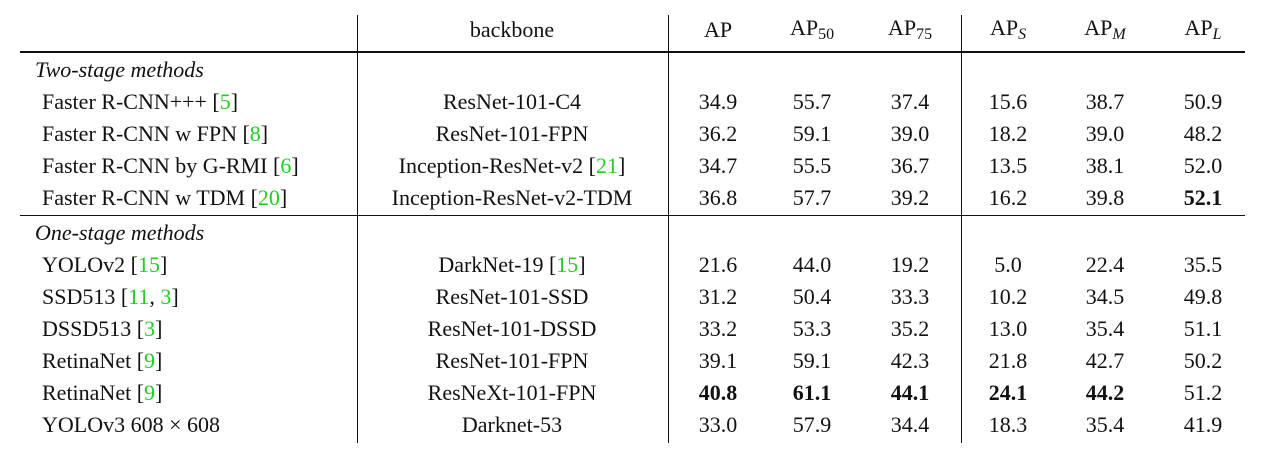 The height and width of the screenshot is (450, 1266). What do you see at coordinates (961, 229) in the screenshot?
I see `column-divider` at bounding box center [961, 229].